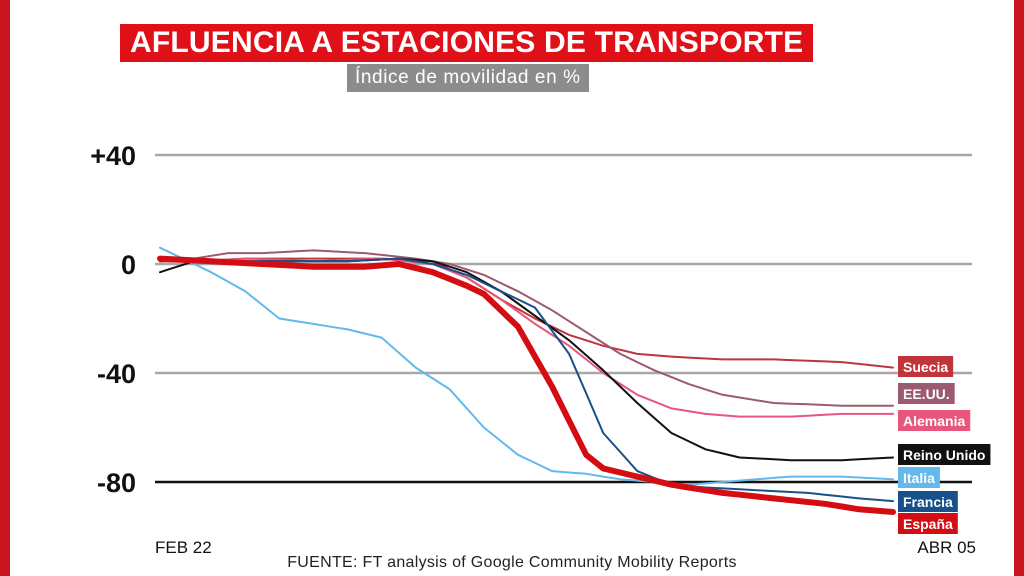 The width and height of the screenshot is (1024, 576). Describe the element at coordinates (128, 265) in the screenshot. I see `y-tick-label: 0` at that location.